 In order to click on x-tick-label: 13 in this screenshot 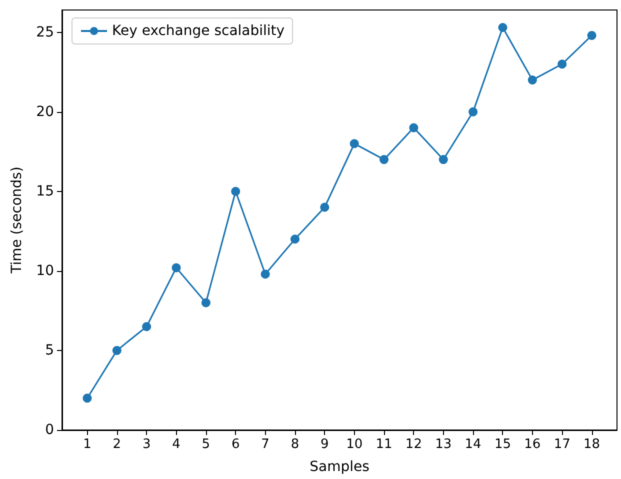, I will do `click(443, 444)`.